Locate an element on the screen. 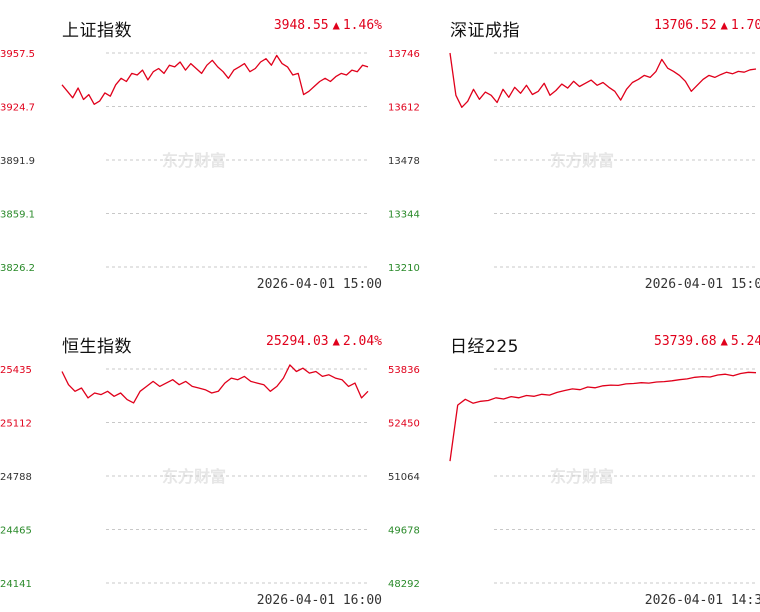  y-tick-label: 13344 is located at coordinates (404, 215).